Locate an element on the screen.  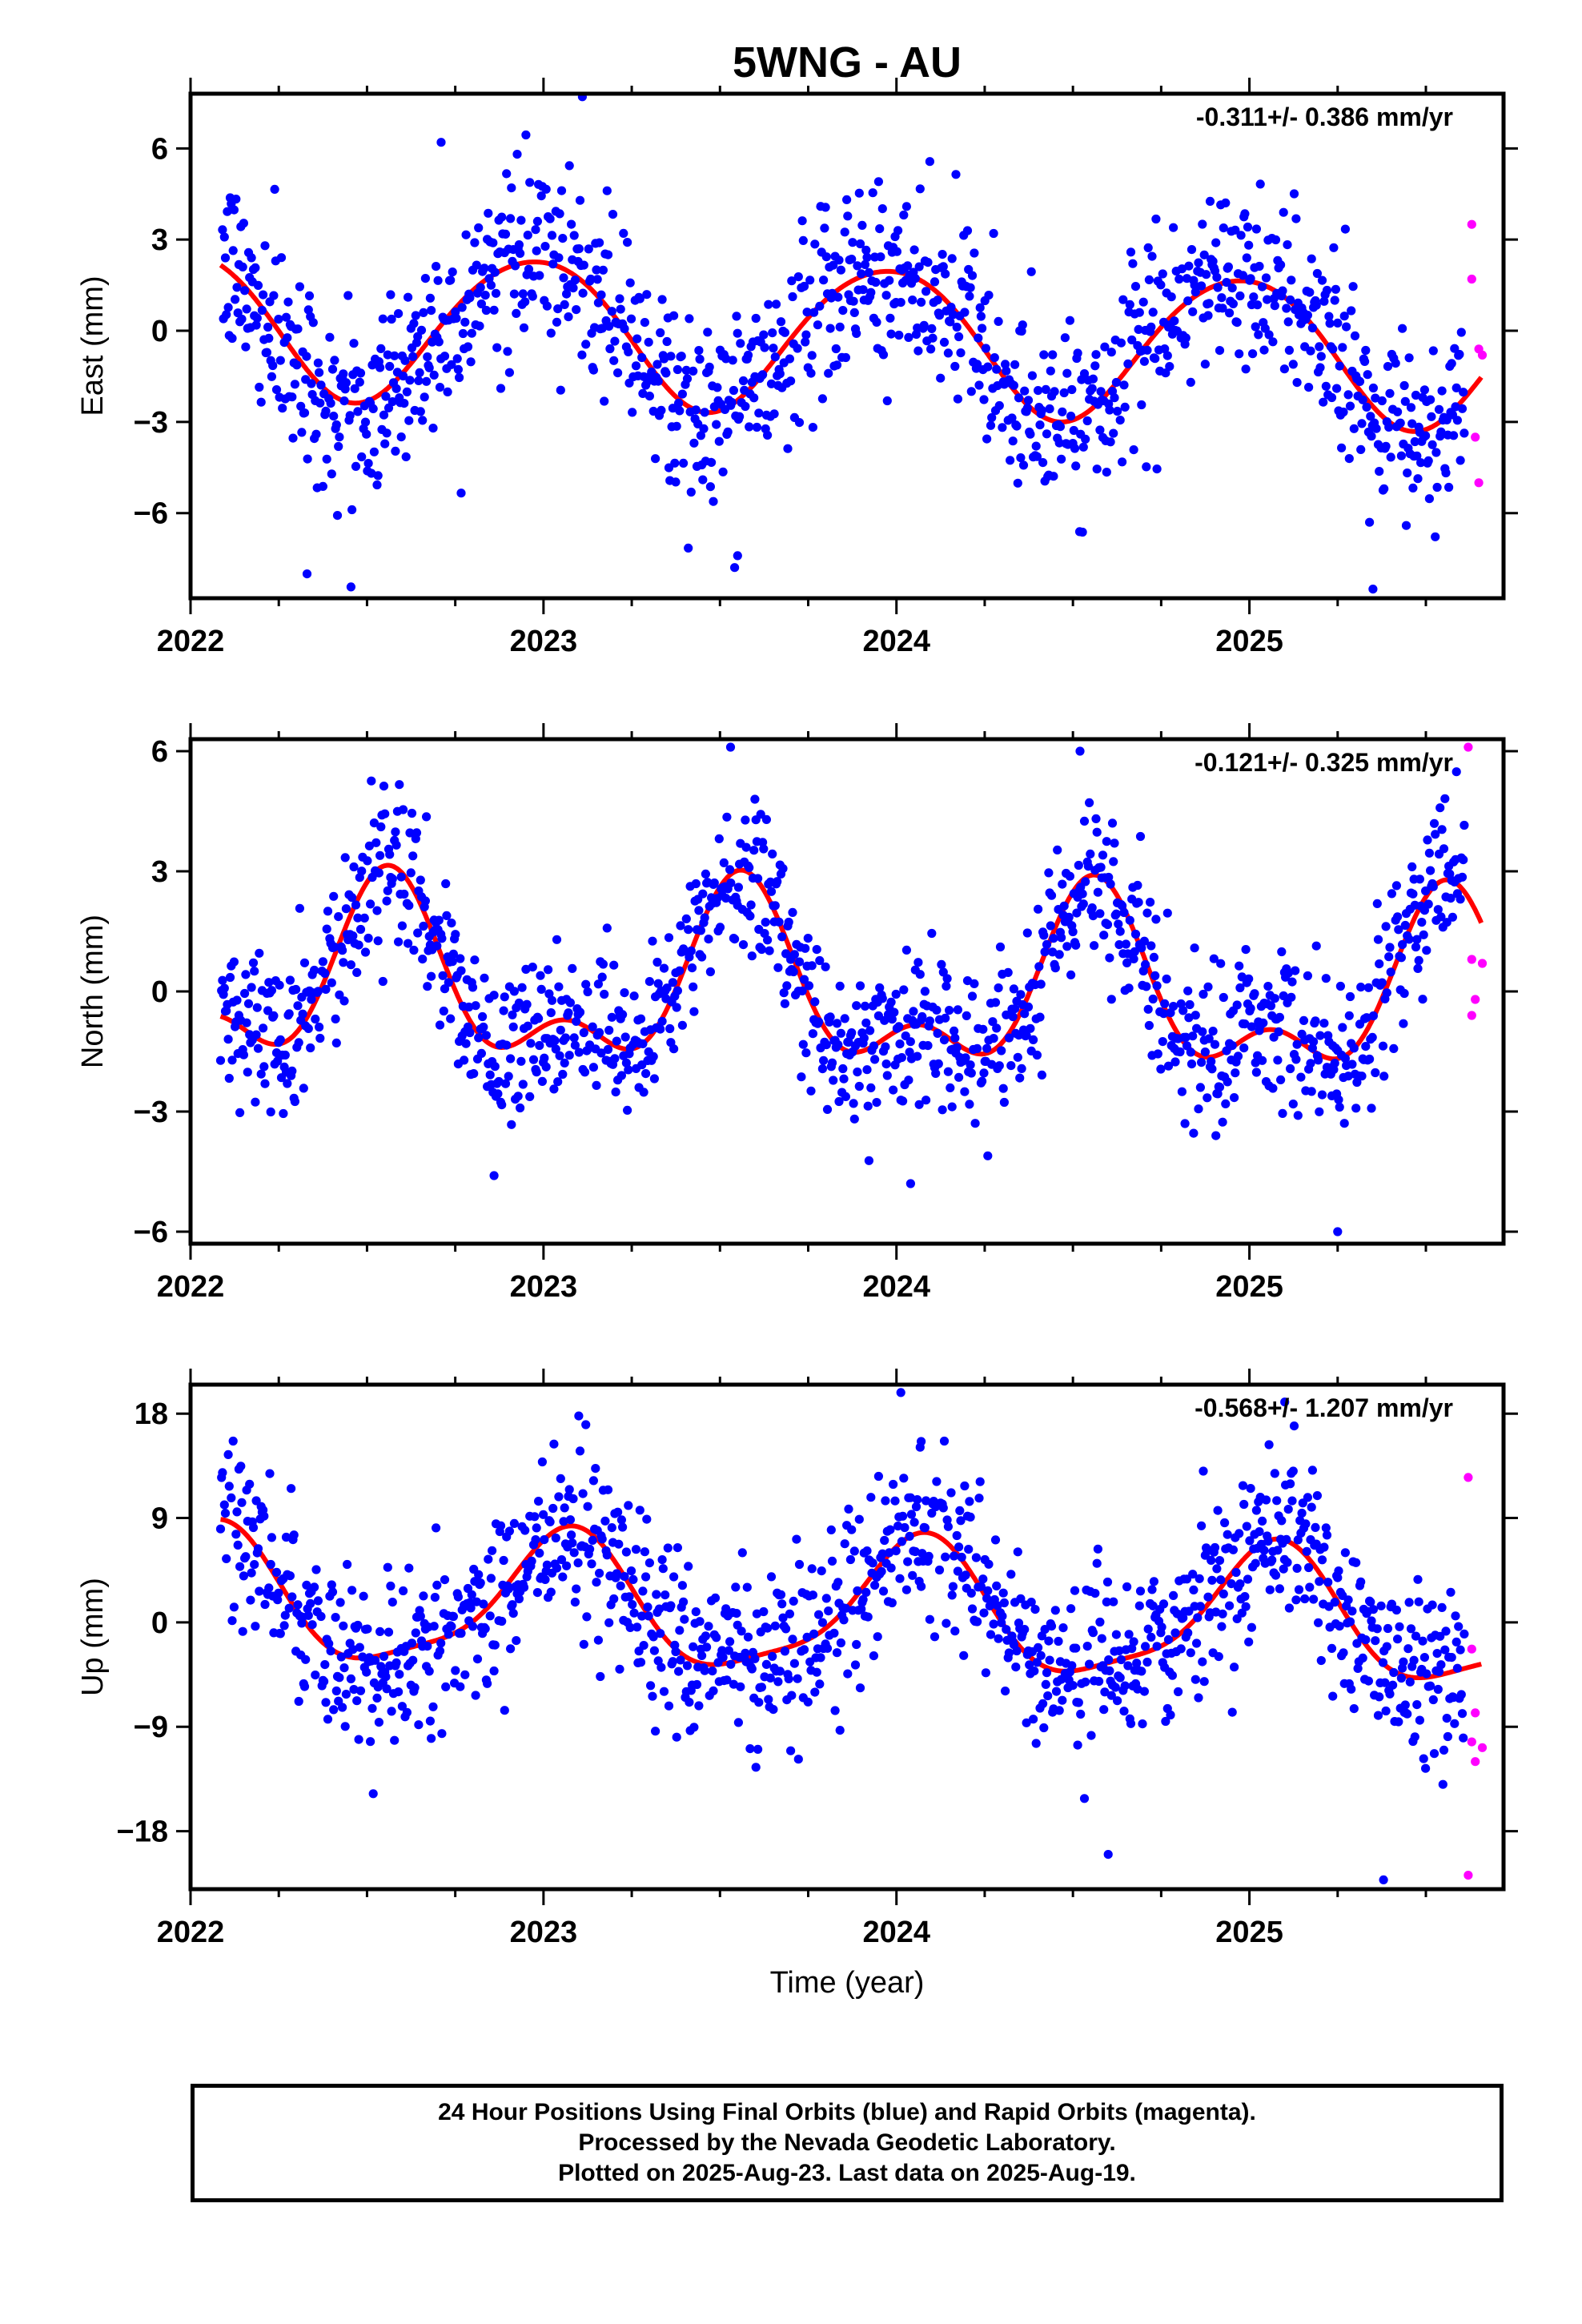
north-rate-label: -0.121+/- 0.325 mm/yr is located at coordinates (1324, 762).